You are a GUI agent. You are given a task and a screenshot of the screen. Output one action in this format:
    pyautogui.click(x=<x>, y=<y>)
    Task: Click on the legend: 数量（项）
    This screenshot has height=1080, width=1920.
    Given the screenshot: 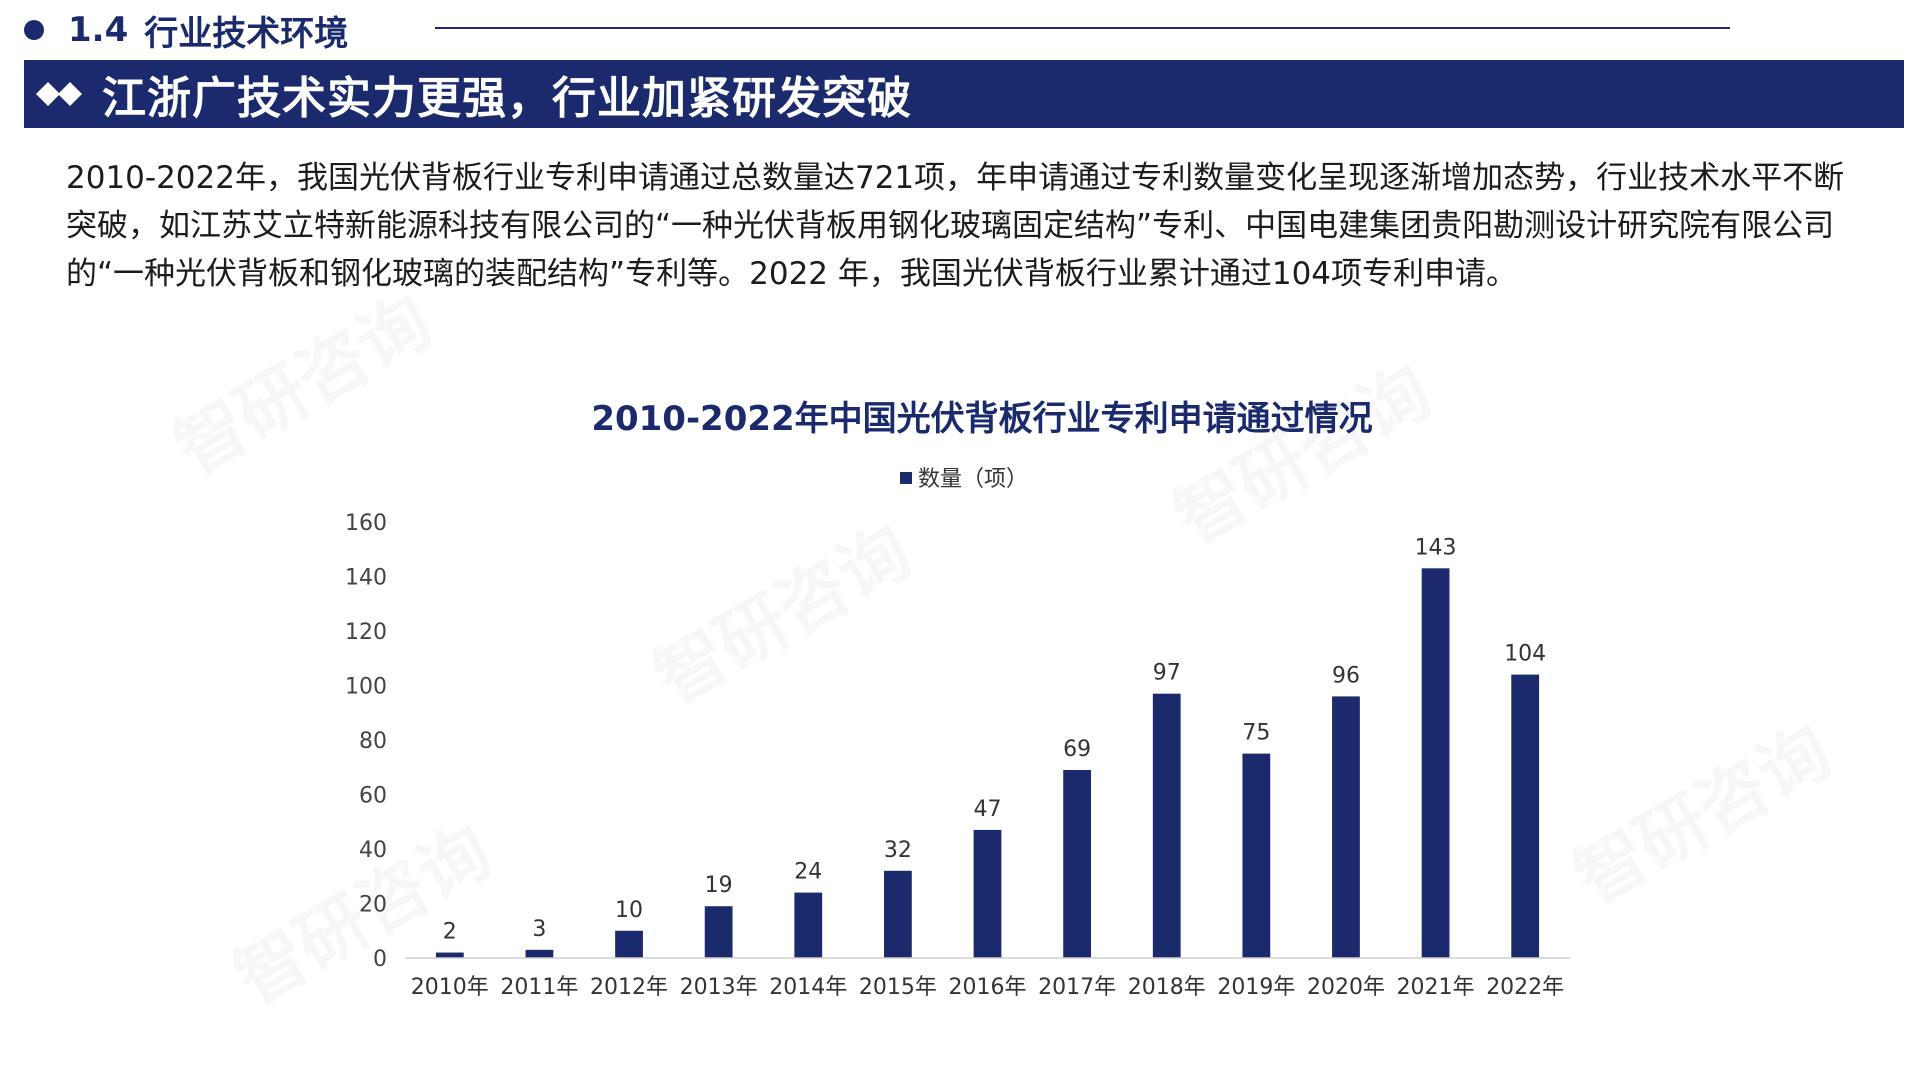 What is the action you would take?
    pyautogui.click(x=964, y=479)
    